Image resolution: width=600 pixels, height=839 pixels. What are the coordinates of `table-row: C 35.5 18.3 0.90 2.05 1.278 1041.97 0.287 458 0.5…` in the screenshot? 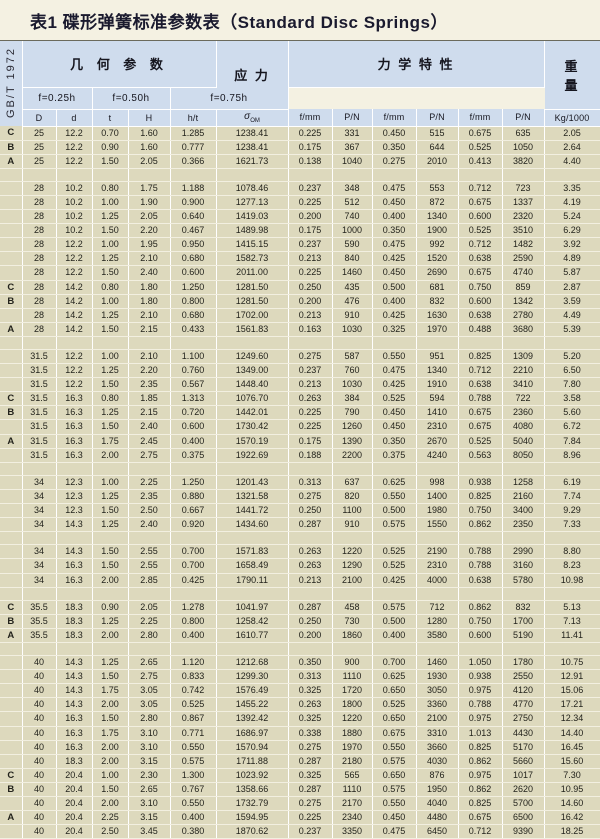 It's located at (300, 607).